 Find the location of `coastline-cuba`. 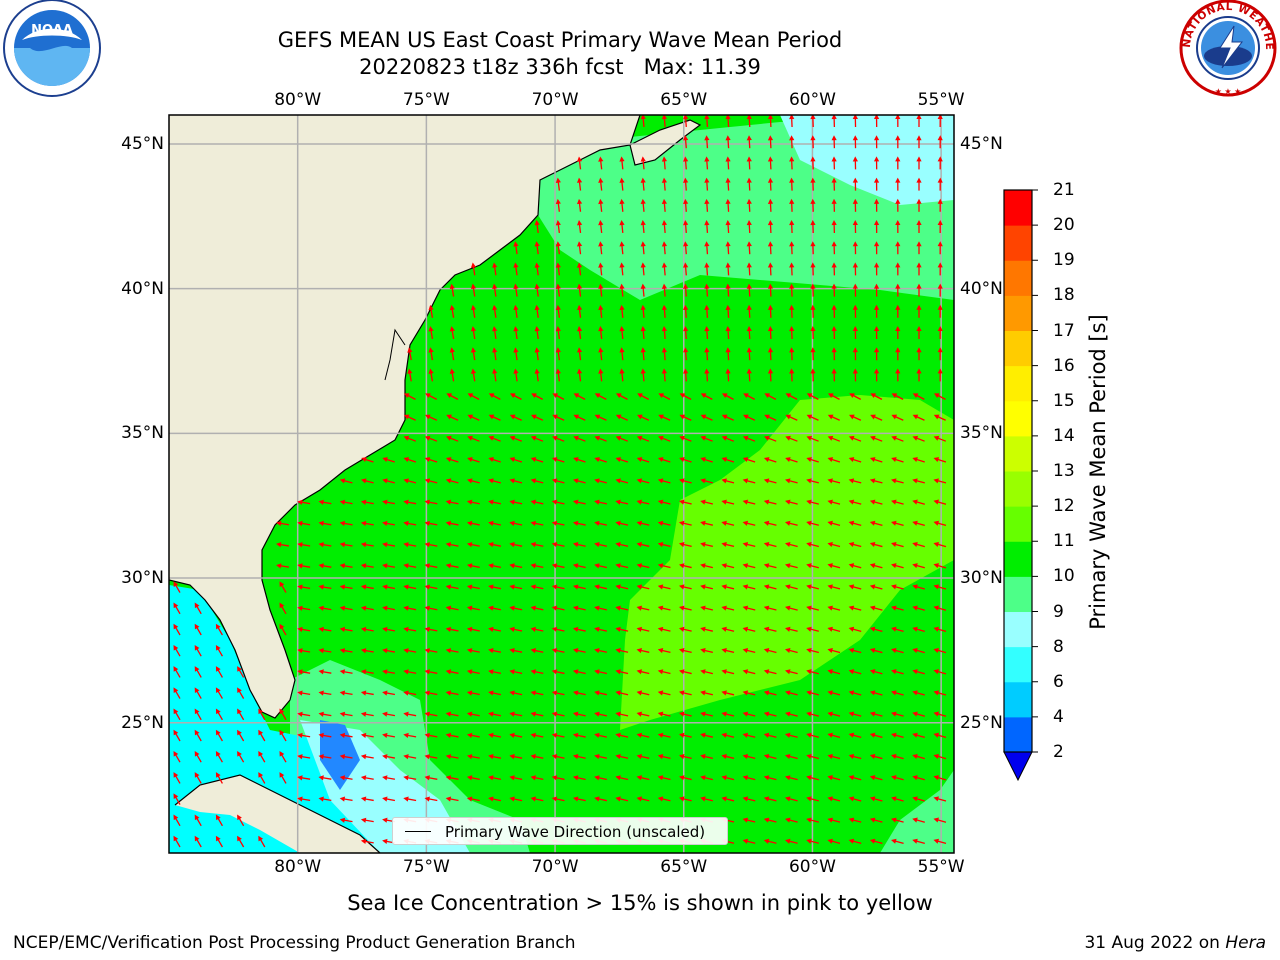

coastline-cuba is located at coordinates (277, 813).